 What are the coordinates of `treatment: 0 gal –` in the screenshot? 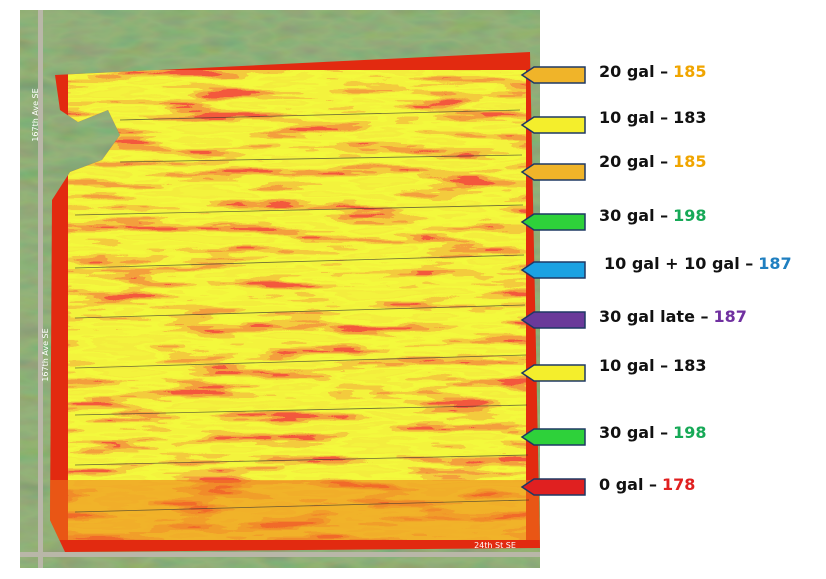 It's located at (628, 484).